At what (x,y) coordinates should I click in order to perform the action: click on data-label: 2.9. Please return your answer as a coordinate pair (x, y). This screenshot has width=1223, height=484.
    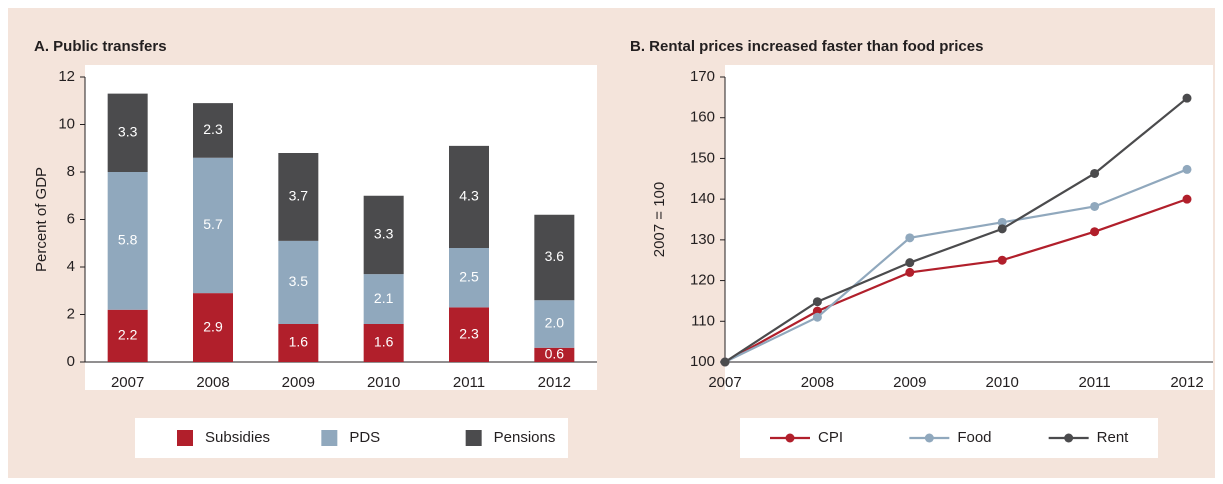
    Looking at the image, I should click on (213, 326).